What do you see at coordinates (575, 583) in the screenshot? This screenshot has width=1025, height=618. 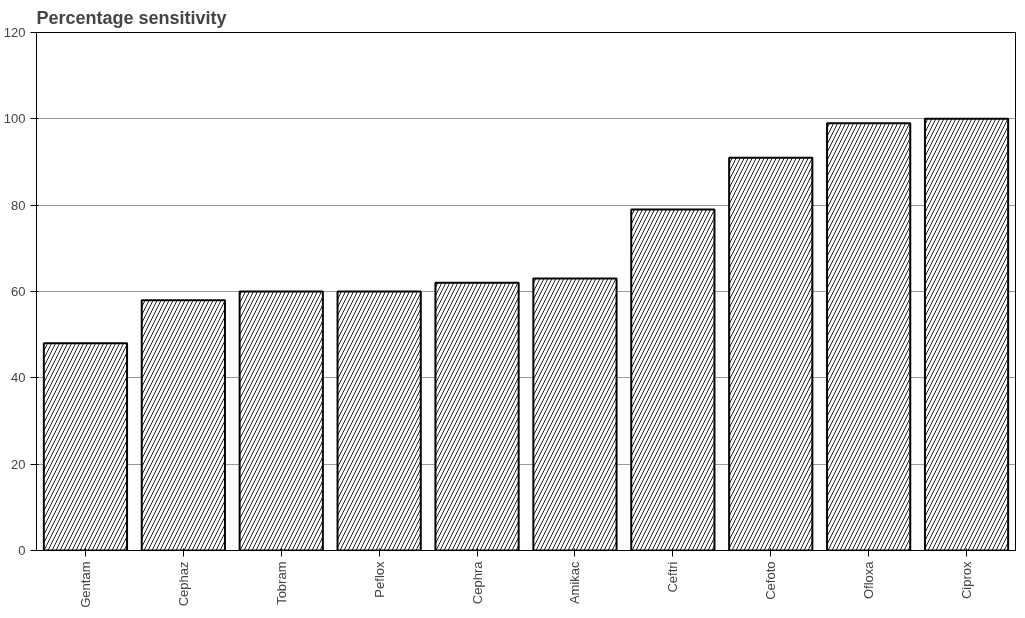 I see `x-tick-label: Amikac` at bounding box center [575, 583].